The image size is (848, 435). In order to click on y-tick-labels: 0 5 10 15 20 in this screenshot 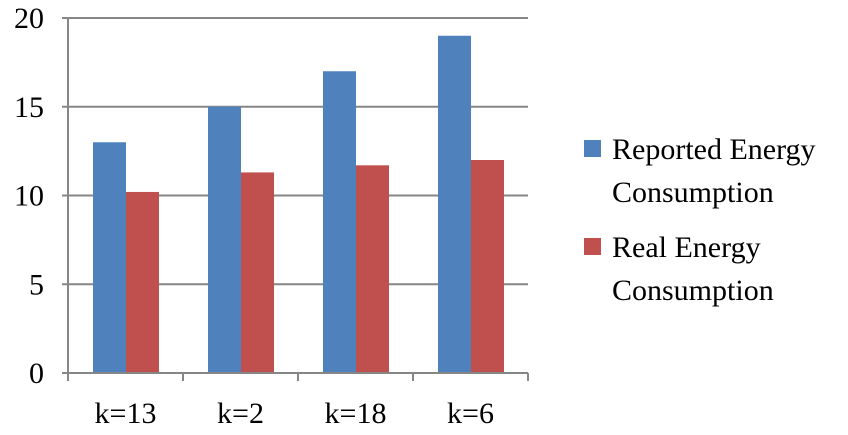, I will do `click(29, 196)`.